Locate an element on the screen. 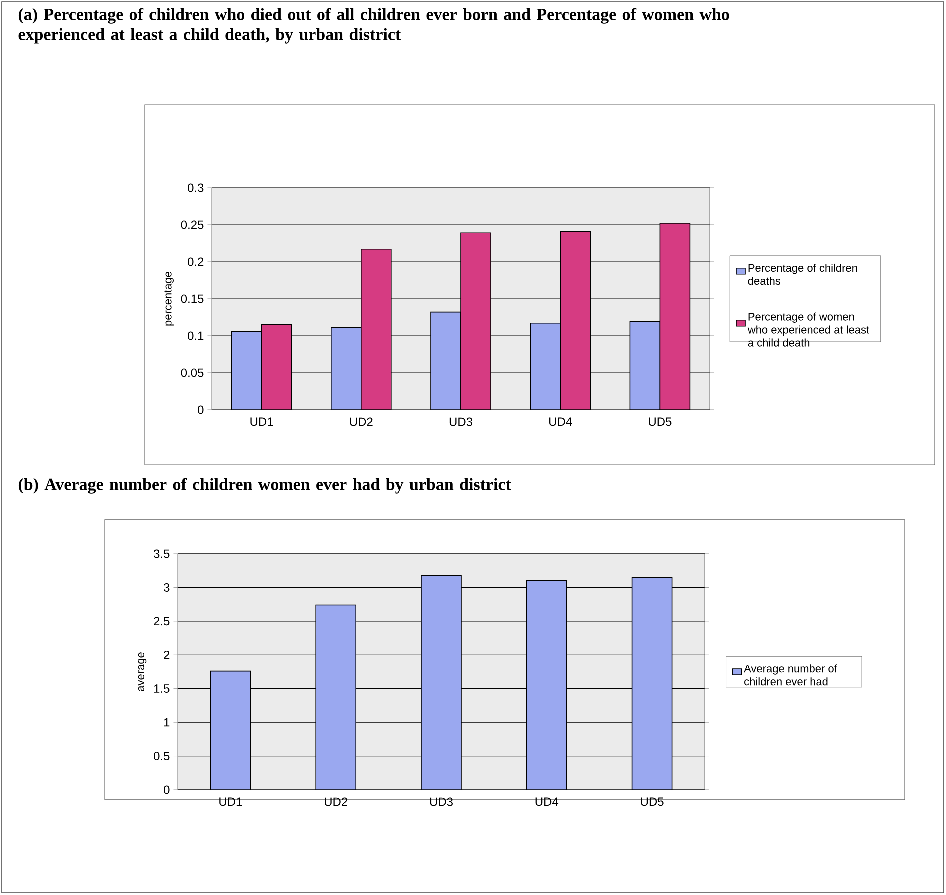  y-tick-label: 0.15 is located at coordinates (192, 299).